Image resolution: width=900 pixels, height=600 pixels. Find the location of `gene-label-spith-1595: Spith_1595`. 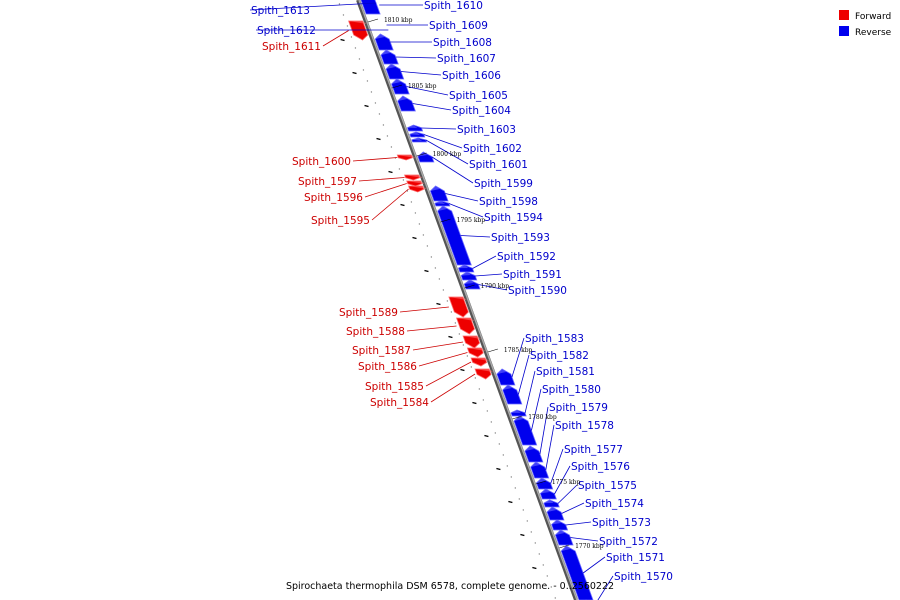

gene-label-spith-1595: Spith_1595 is located at coordinates (340, 221).